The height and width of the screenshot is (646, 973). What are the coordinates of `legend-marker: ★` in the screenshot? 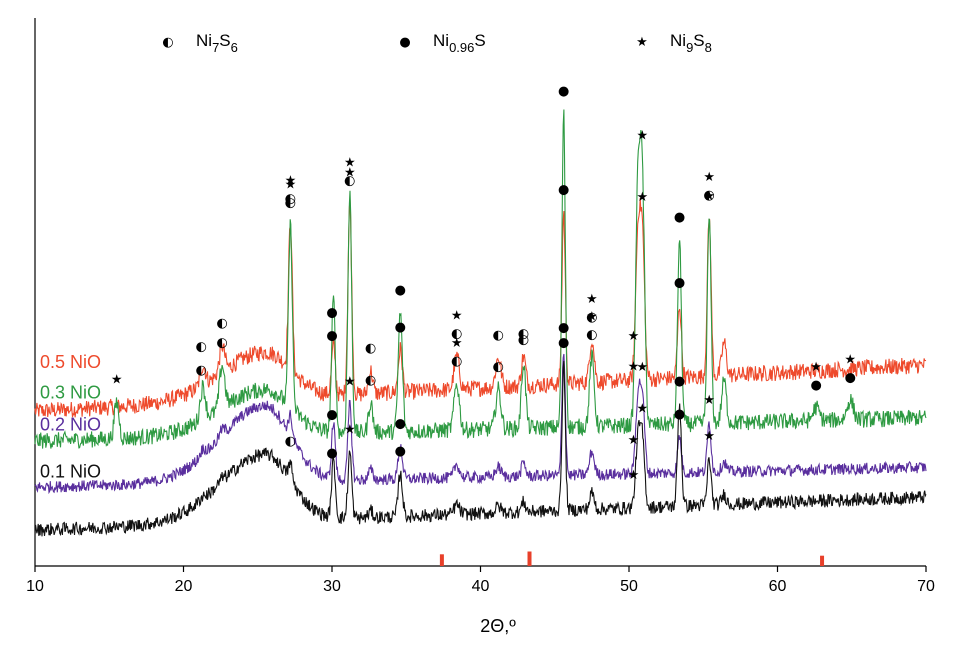 It's located at (642, 42).